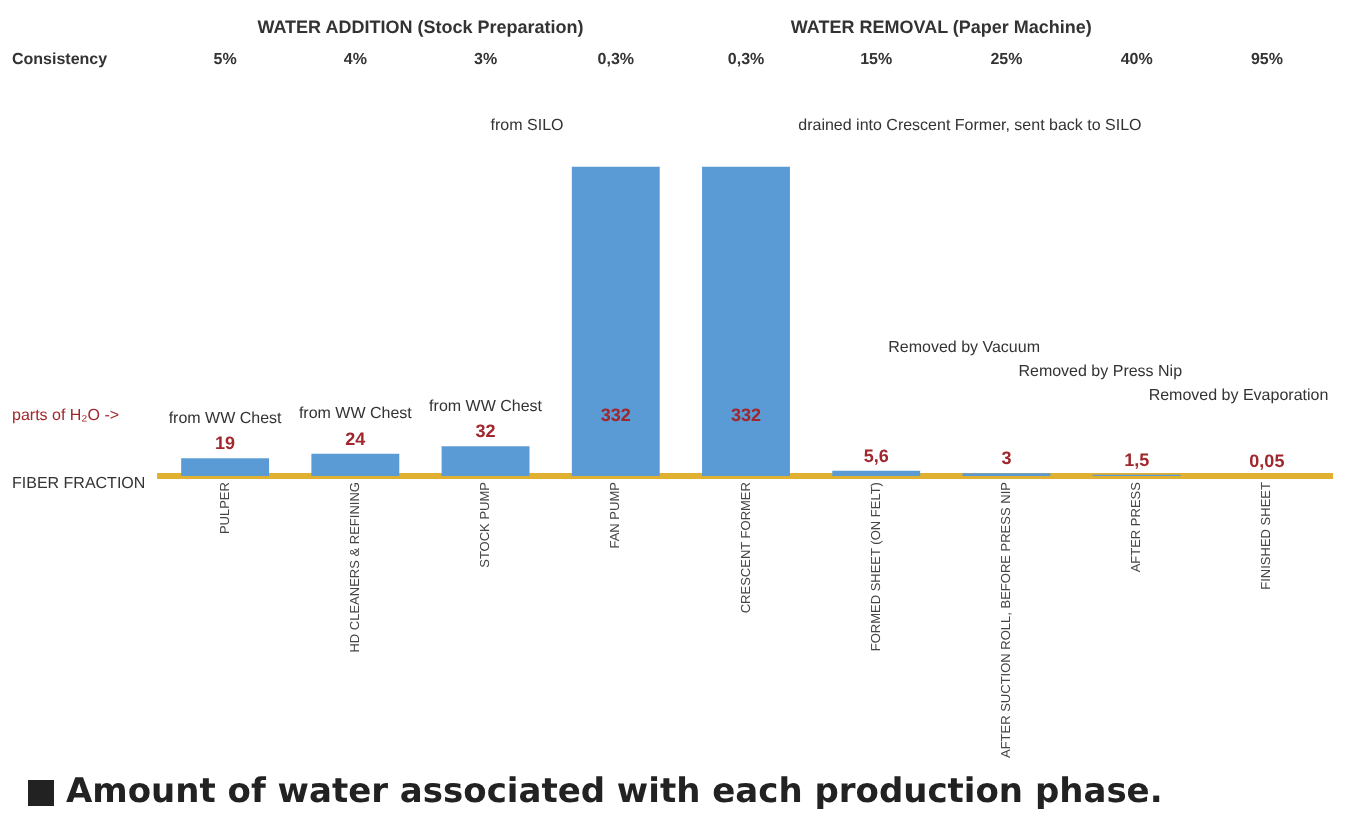 The height and width of the screenshot is (834, 1372). I want to click on text: drained into Crescent Former, sent back to SILO, so click(970, 125).